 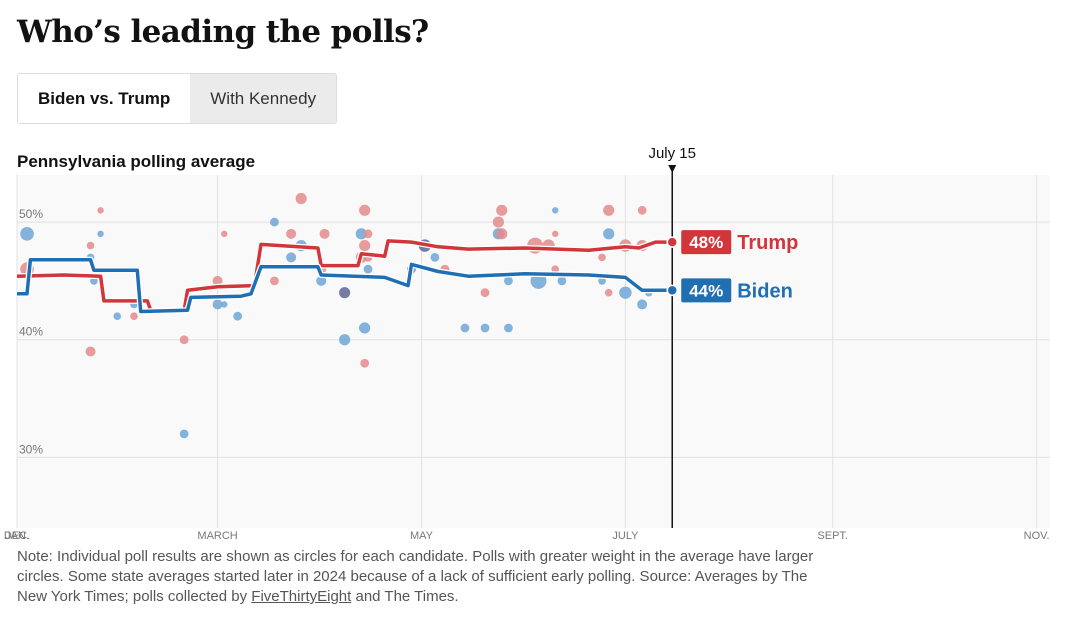 I want to click on x-tick-label: MAY, so click(x=422, y=535).